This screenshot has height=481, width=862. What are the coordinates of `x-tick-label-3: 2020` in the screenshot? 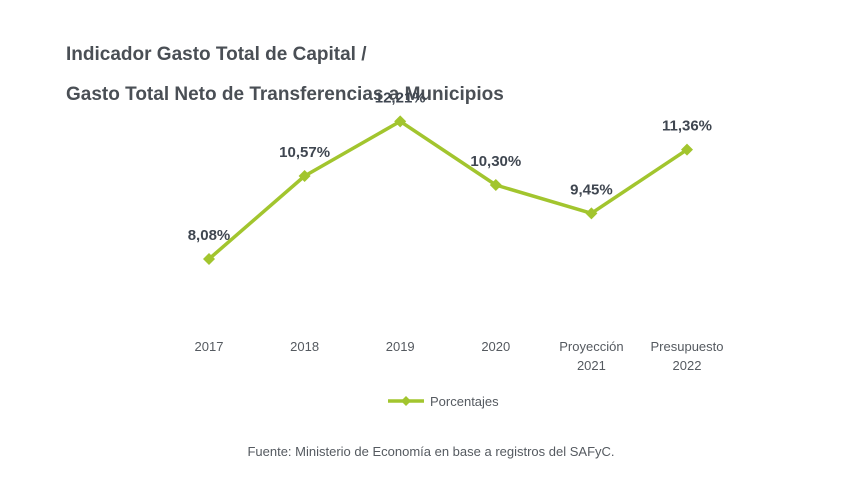 It's located at (495, 346).